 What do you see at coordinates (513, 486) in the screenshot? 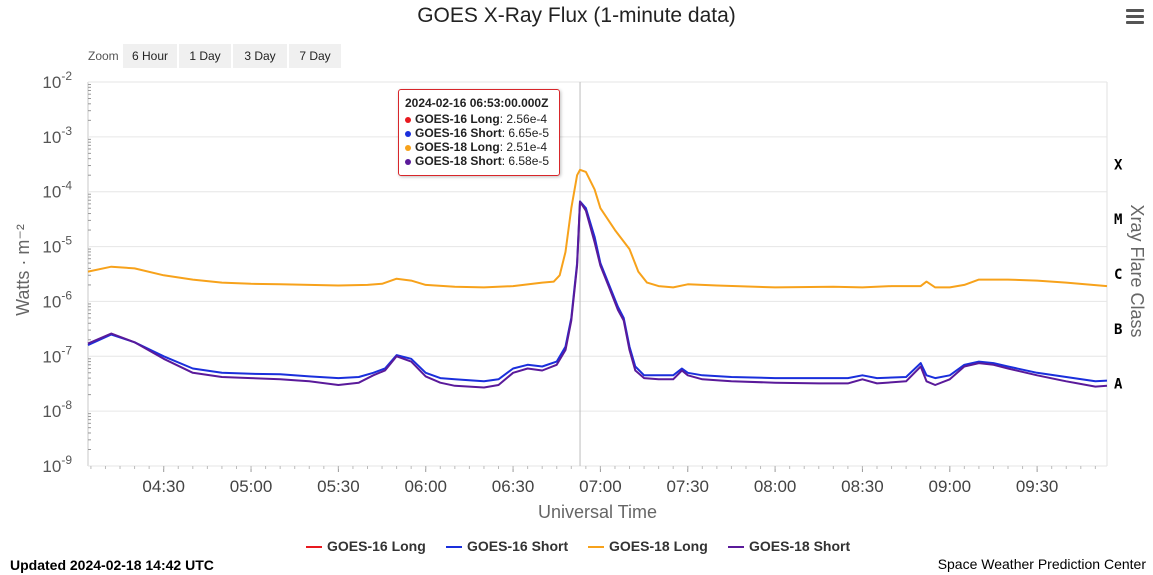
I see `x-tick-label: 06:30` at bounding box center [513, 486].